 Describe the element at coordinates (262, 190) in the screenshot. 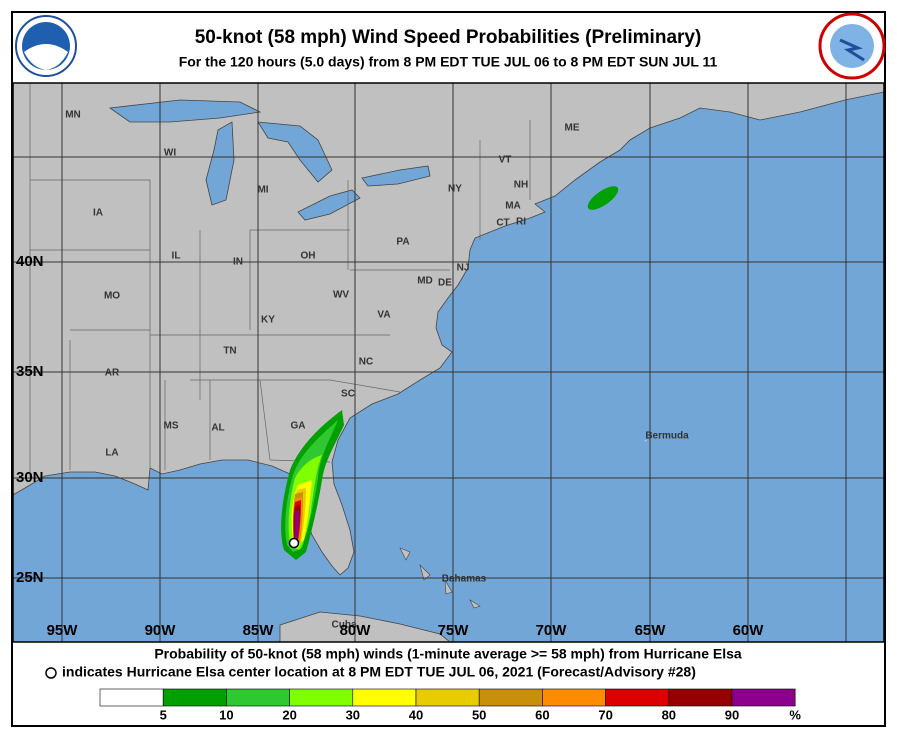

I see `state-label: MI` at that location.